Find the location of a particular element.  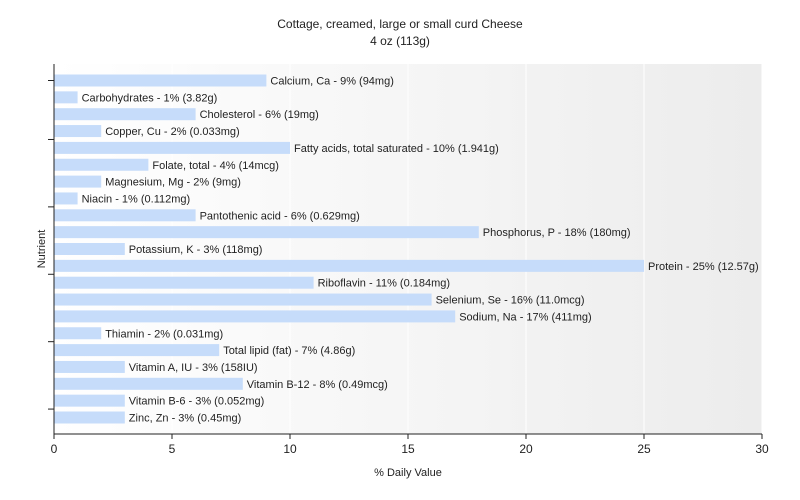

bar-label: Vitamin B-12 - 8% (0.49mcg) is located at coordinates (317, 385).